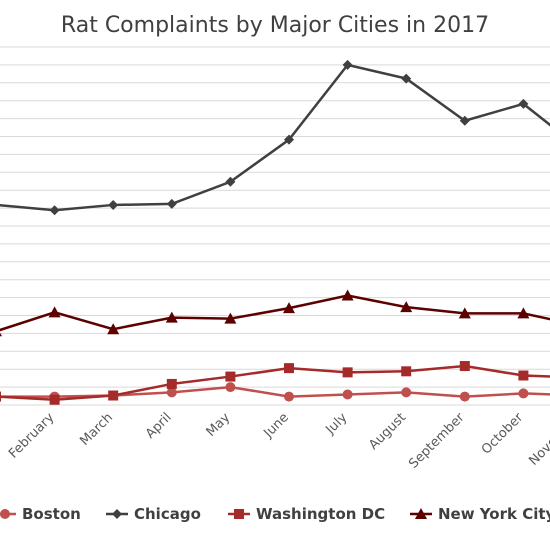  Describe the element at coordinates (219, 425) in the screenshot. I see `x-tick-label: May` at that location.